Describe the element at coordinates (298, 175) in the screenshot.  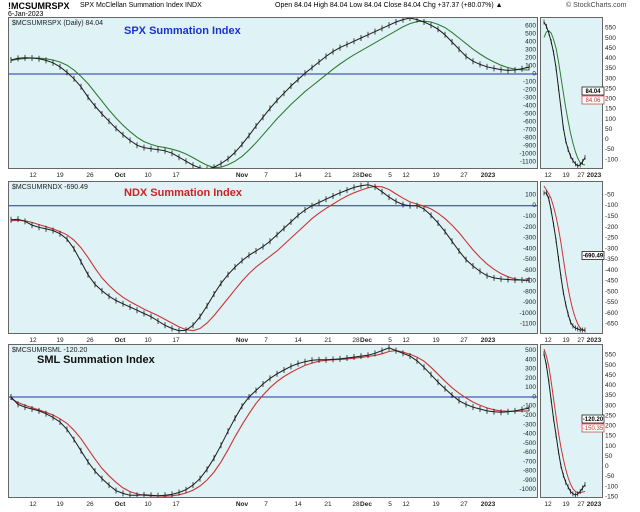
I see `spx-xtick-label: 14` at that location.